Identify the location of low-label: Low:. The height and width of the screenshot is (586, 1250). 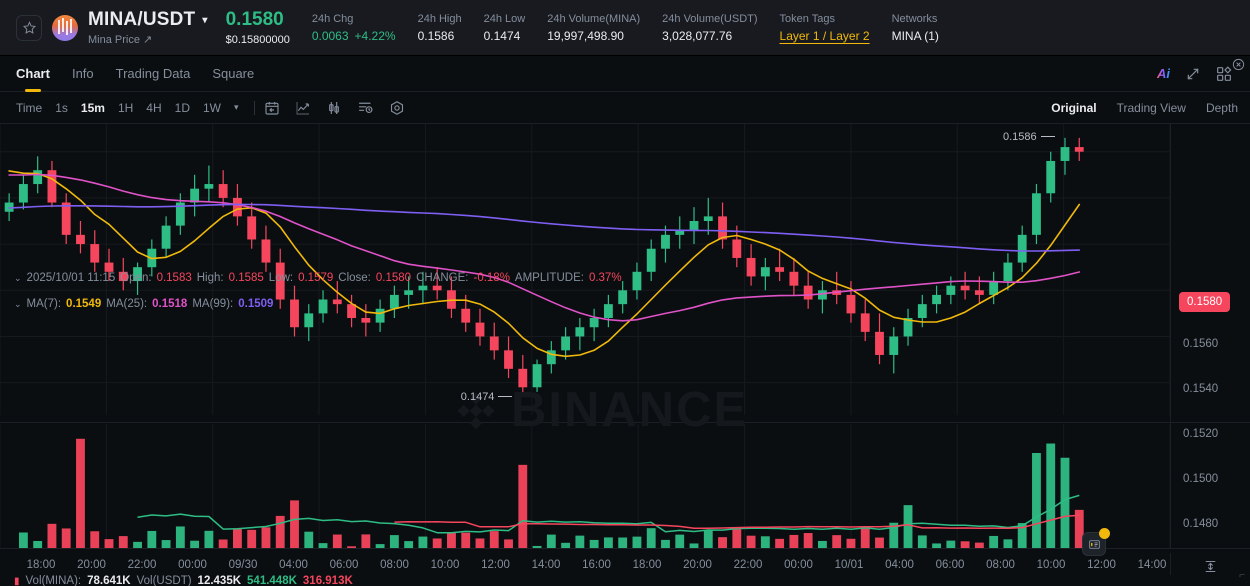
(281, 278).